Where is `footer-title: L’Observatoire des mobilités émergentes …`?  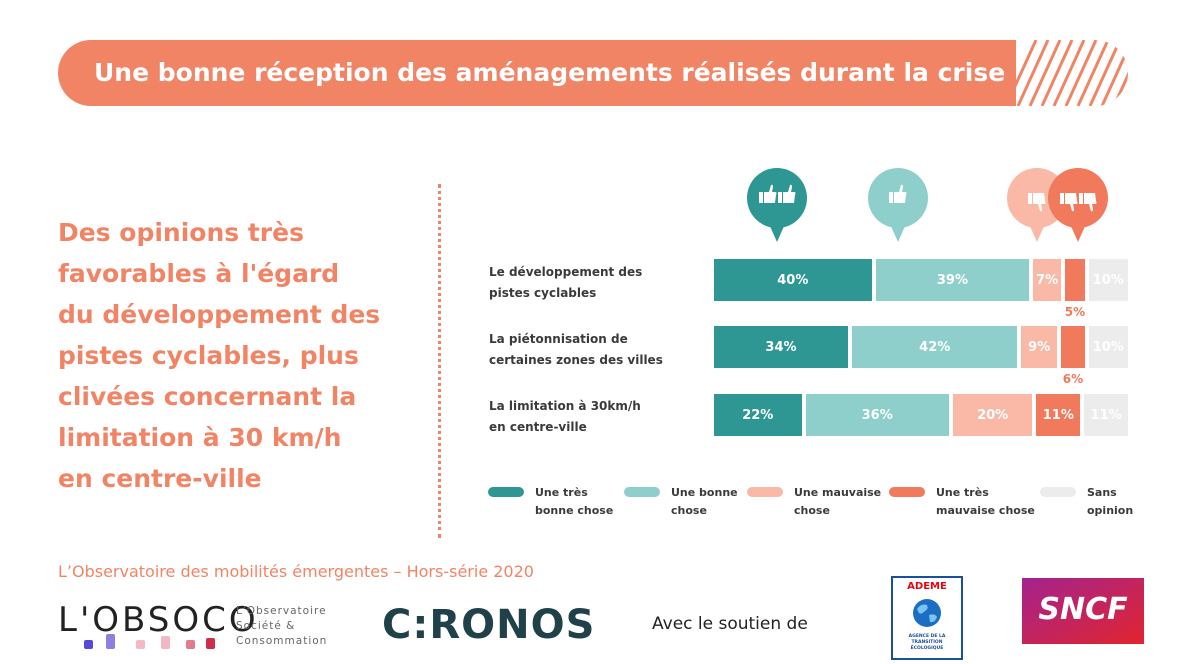
footer-title: L’Observatoire des mobilités émergentes … is located at coordinates (296, 571).